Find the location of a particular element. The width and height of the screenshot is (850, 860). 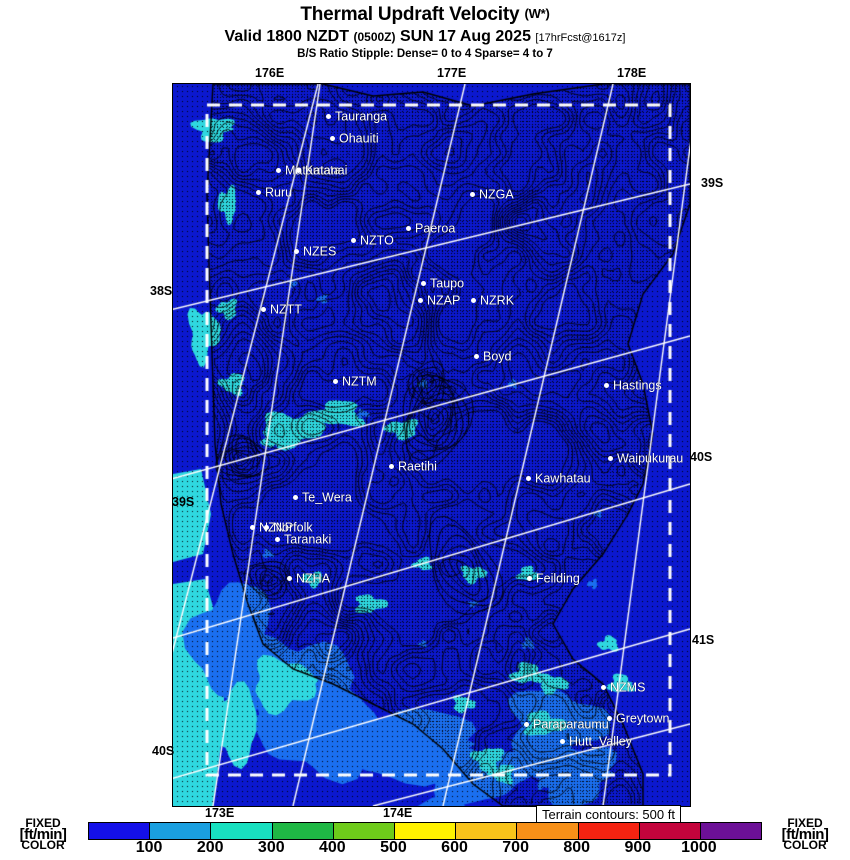

city-marker-taupo: Taupo is located at coordinates (442, 283).